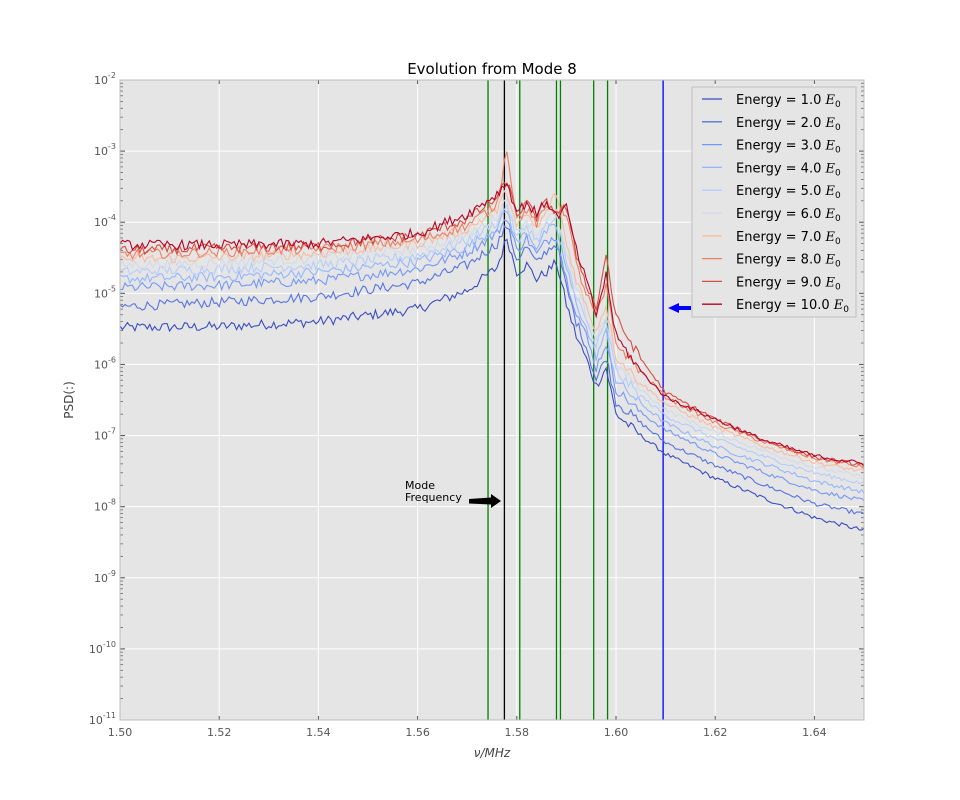 This screenshot has width=960, height=800. Describe the element at coordinates (105, 79) in the screenshot. I see `y-tick-label: 10⁻²` at that location.